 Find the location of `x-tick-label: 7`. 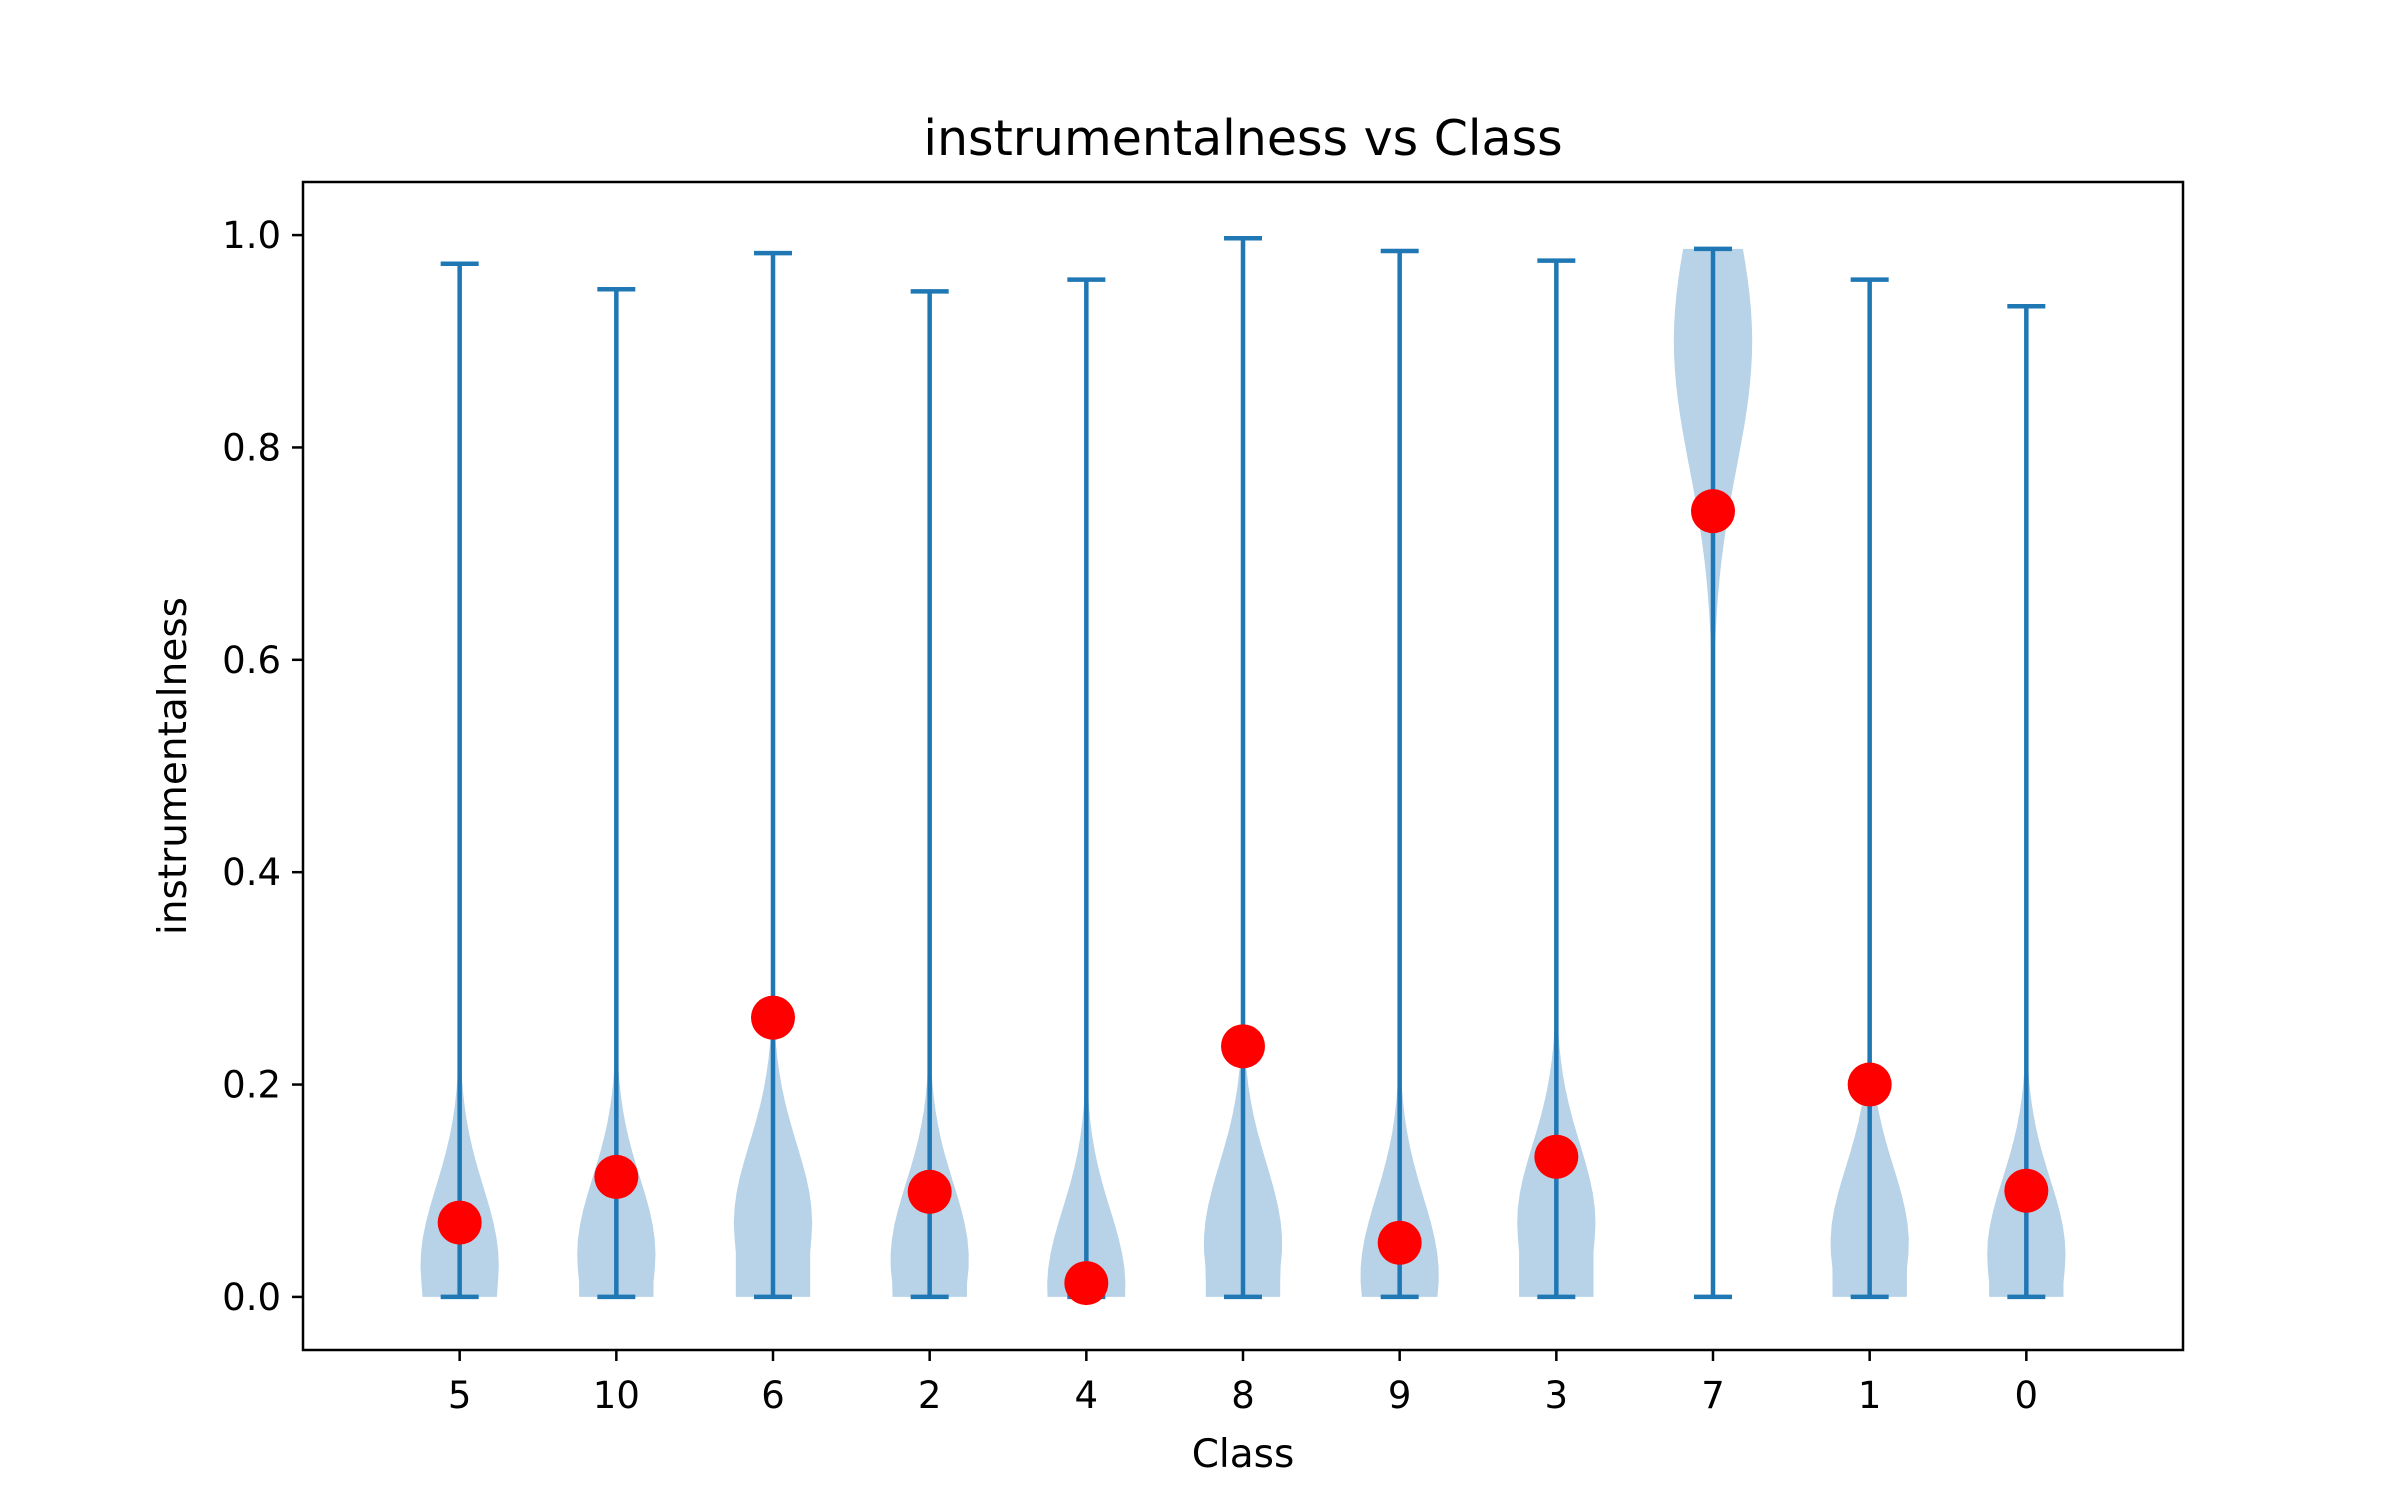

x-tick-label: 7 is located at coordinates (1713, 1395).